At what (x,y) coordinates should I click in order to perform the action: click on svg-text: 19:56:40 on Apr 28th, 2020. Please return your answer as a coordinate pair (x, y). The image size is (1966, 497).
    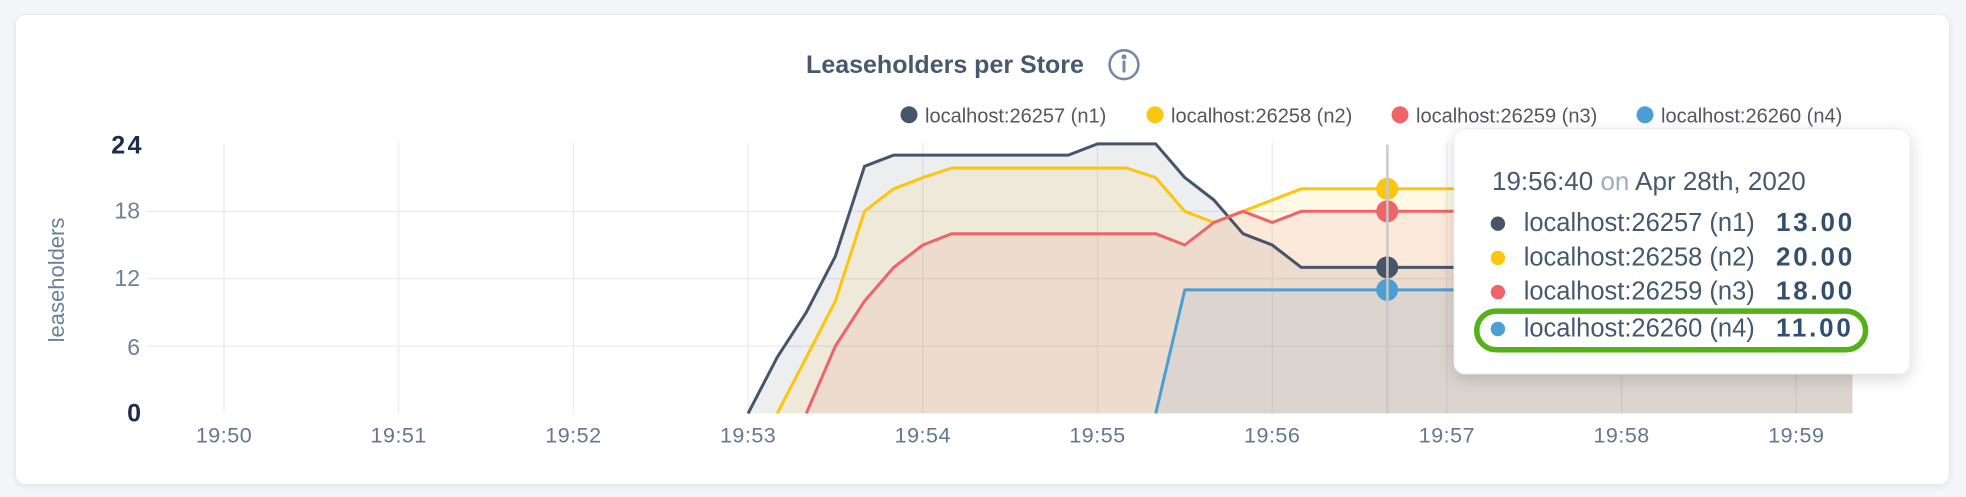
    Looking at the image, I should click on (1649, 181).